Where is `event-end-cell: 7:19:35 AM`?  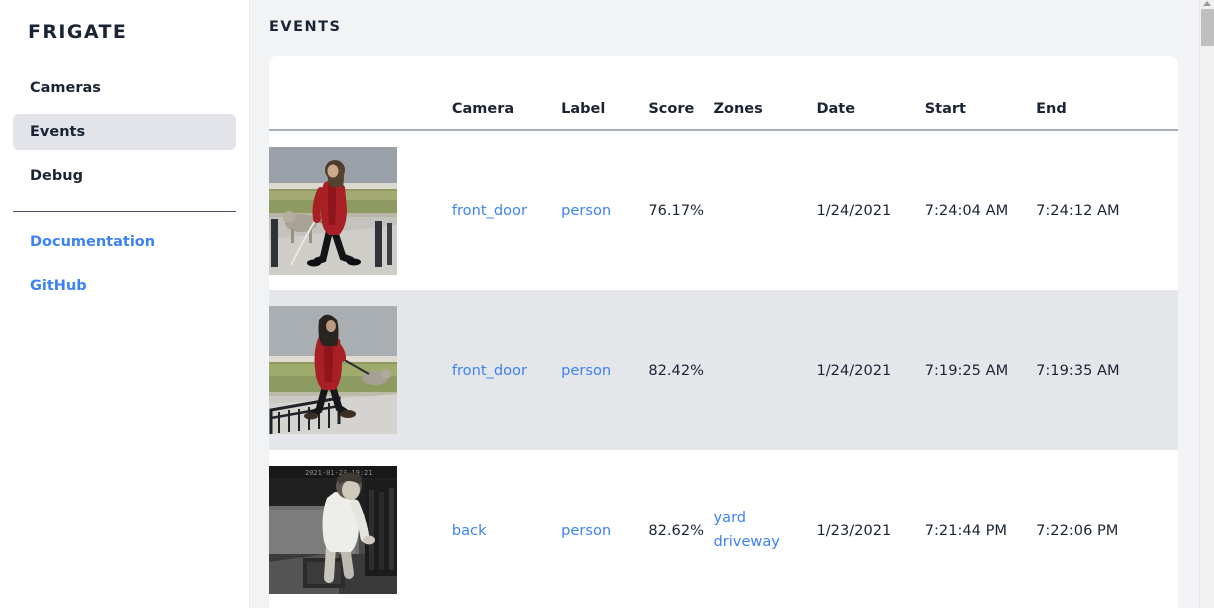 event-end-cell: 7:19:35 AM is located at coordinates (1078, 370).